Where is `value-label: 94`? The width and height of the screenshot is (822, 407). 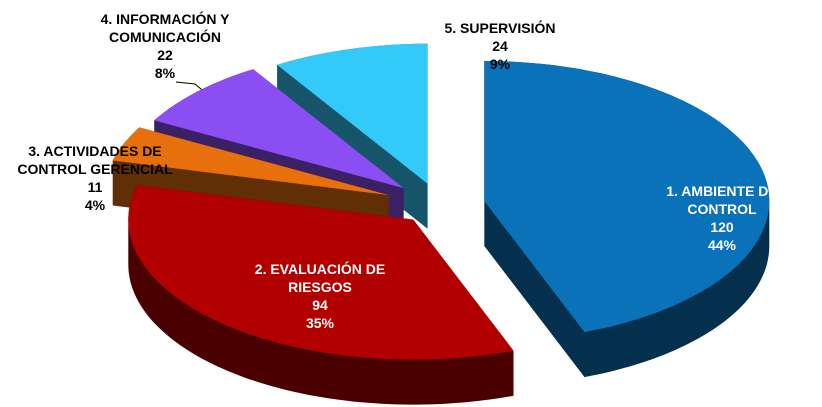
value-label: 94 is located at coordinates (320, 305).